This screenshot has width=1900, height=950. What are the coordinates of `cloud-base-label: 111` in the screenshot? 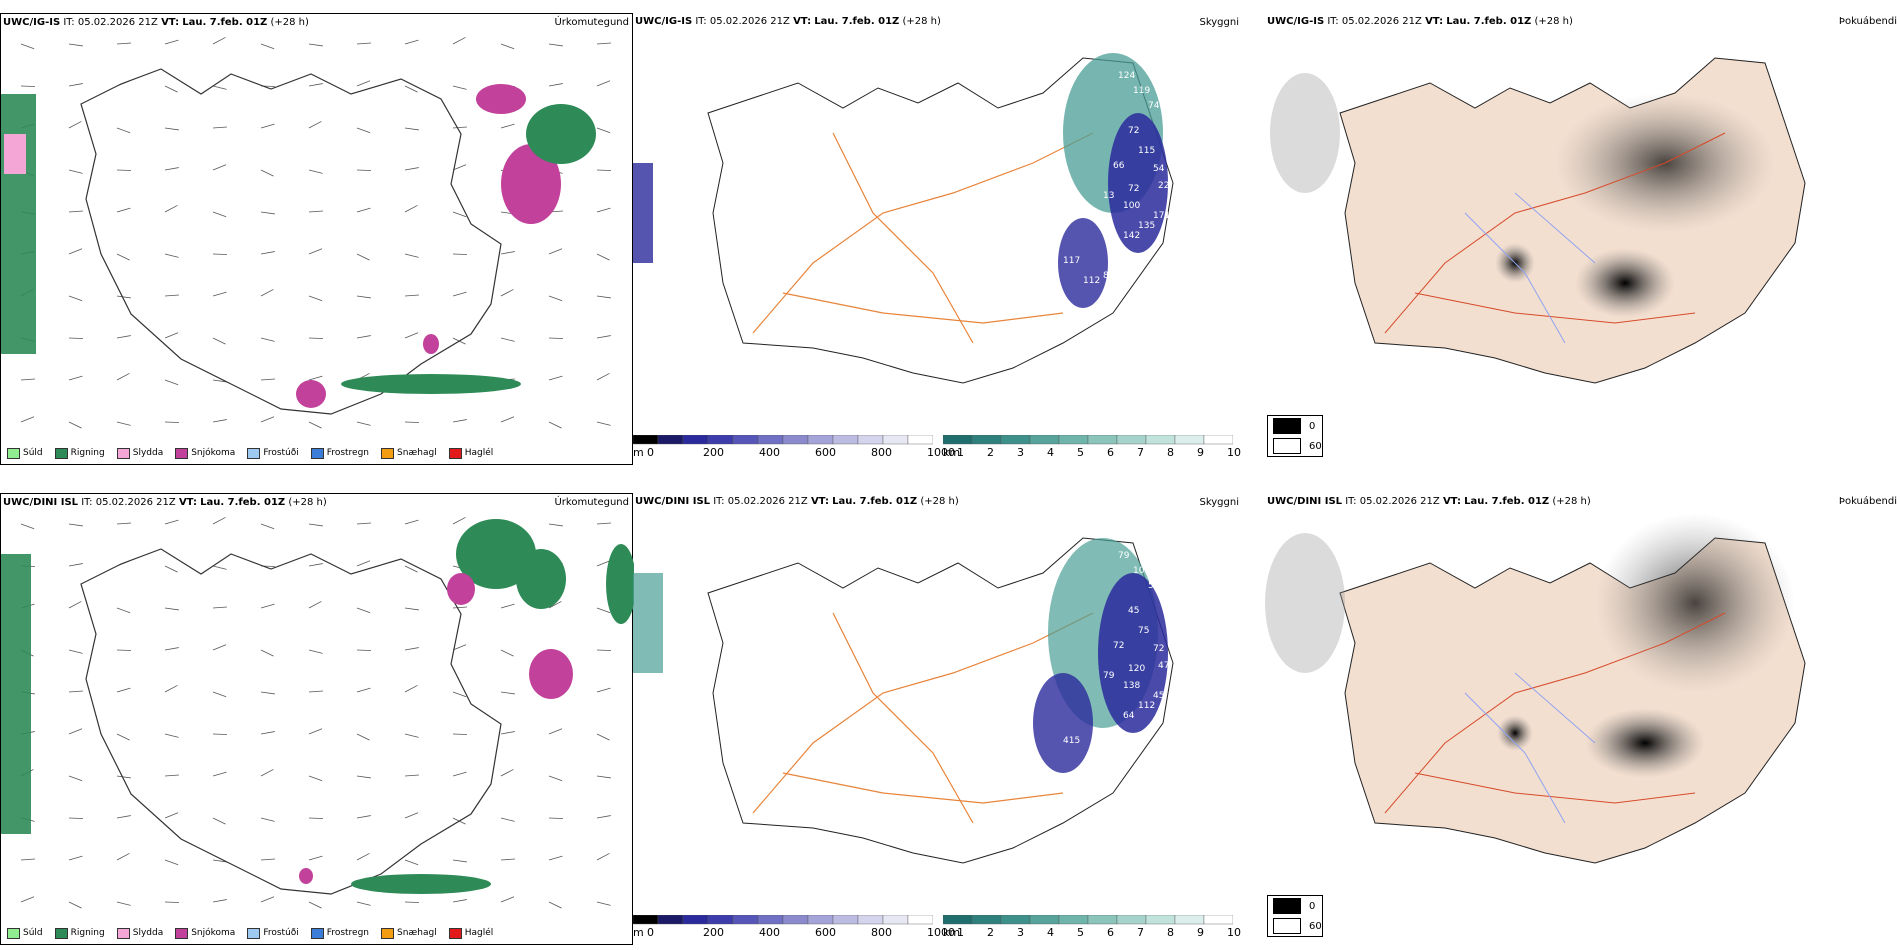 It's located at (1106, 331).